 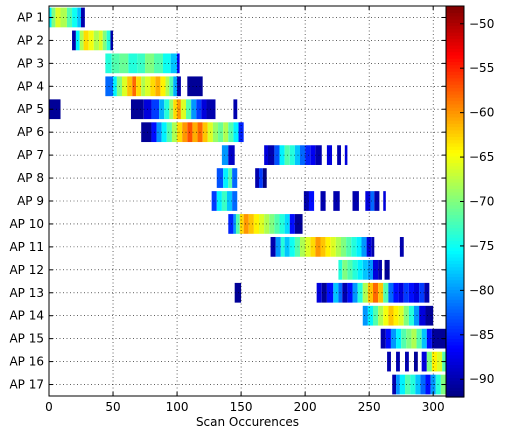 I want to click on y-tick-label: AP 9, so click(x=30, y=201).